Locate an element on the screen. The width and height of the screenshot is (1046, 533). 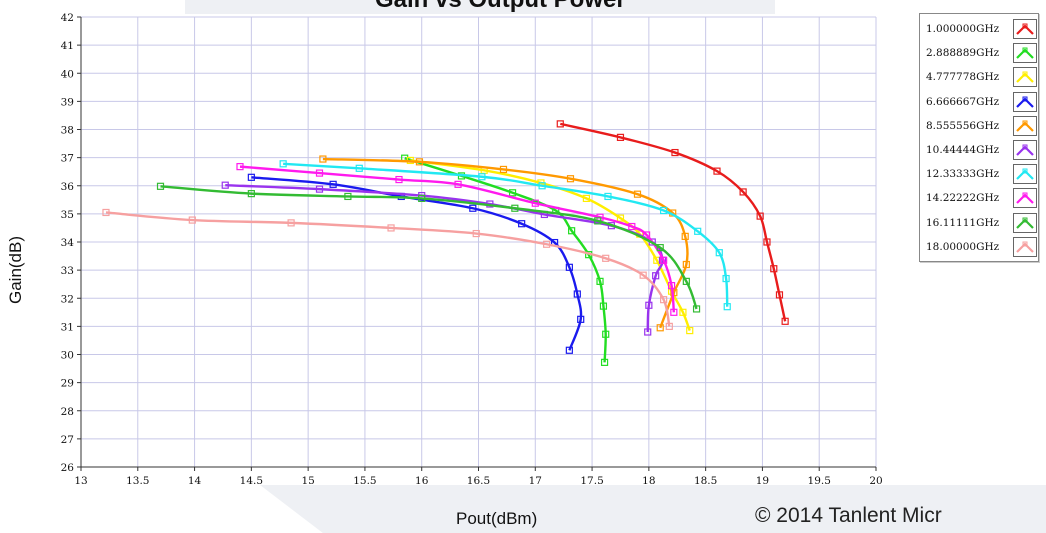
y-tick-label: 31 is located at coordinates (67, 327).